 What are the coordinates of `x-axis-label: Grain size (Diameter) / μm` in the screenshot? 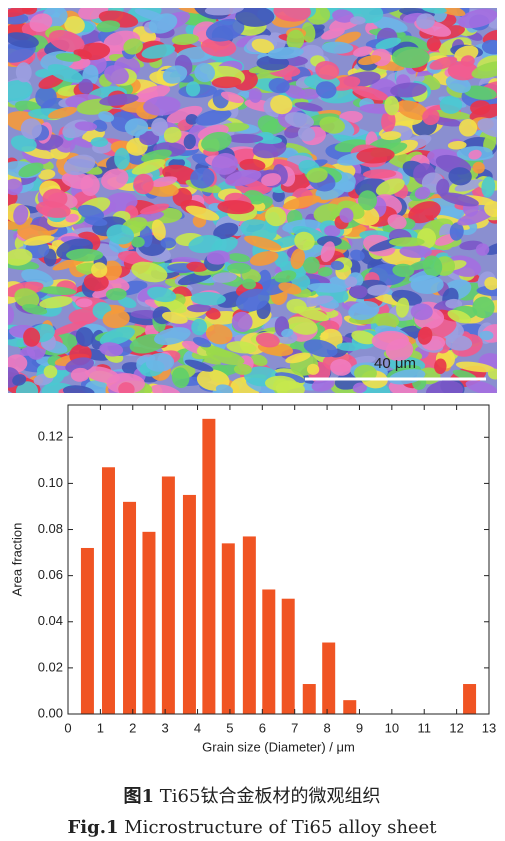 It's located at (278, 746).